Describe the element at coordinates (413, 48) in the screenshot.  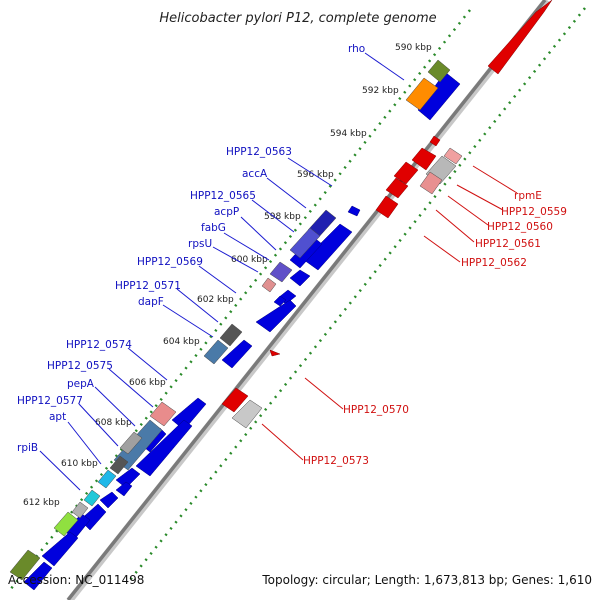
I see `tick-label: 590 kbp` at that location.